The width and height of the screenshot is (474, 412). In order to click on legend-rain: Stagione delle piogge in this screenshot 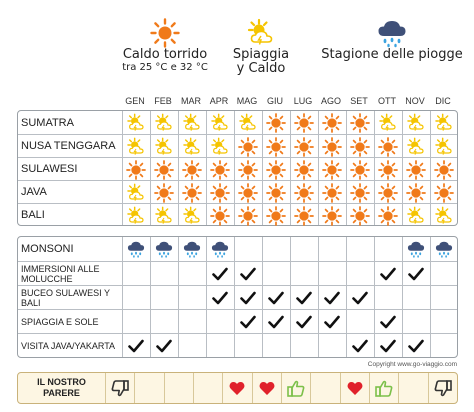, I will do `click(392, 40)`.